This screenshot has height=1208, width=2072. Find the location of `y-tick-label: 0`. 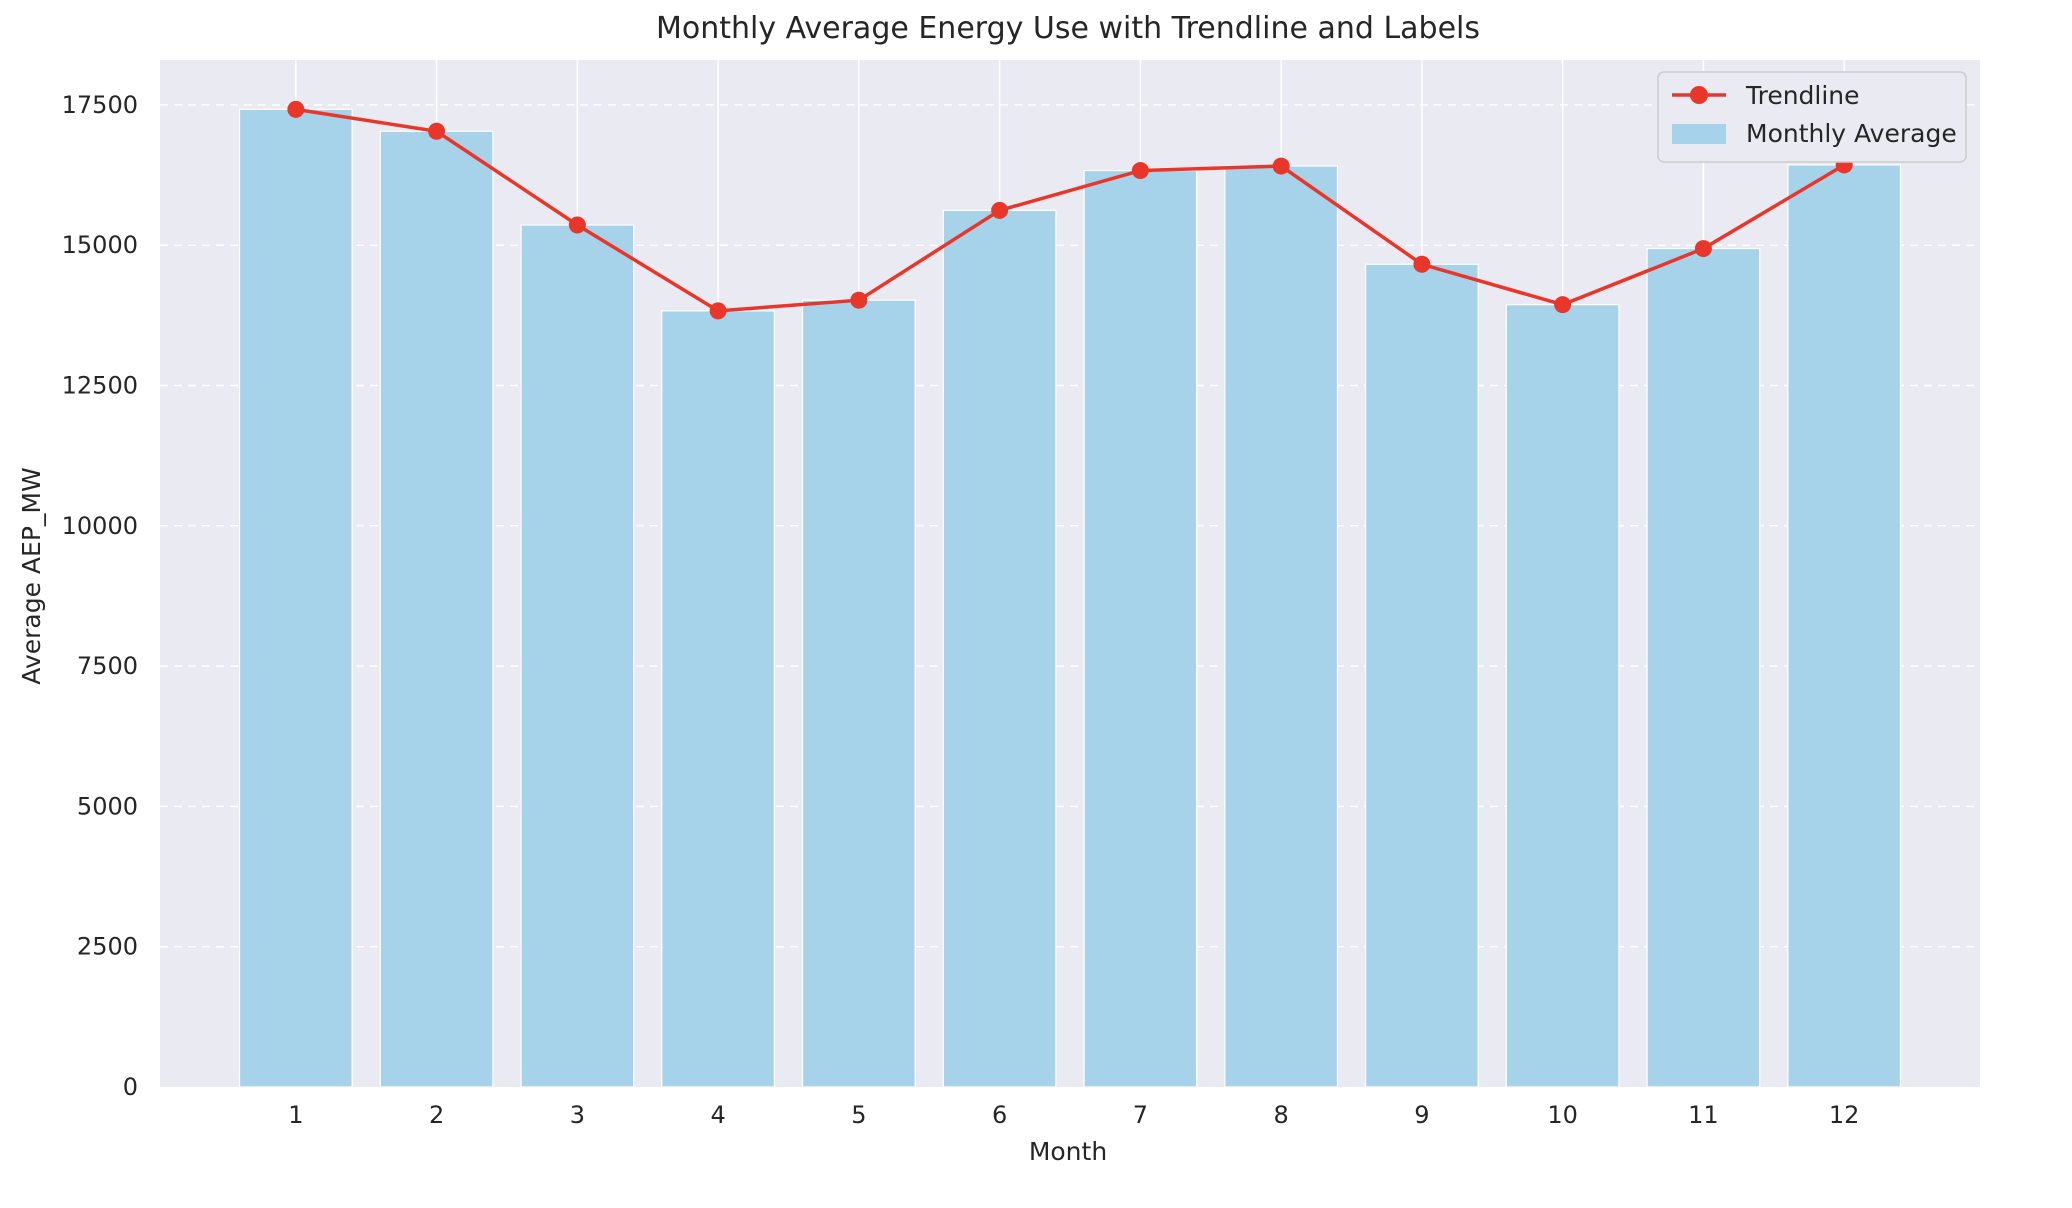

y-tick-label: 0 is located at coordinates (130, 1087).